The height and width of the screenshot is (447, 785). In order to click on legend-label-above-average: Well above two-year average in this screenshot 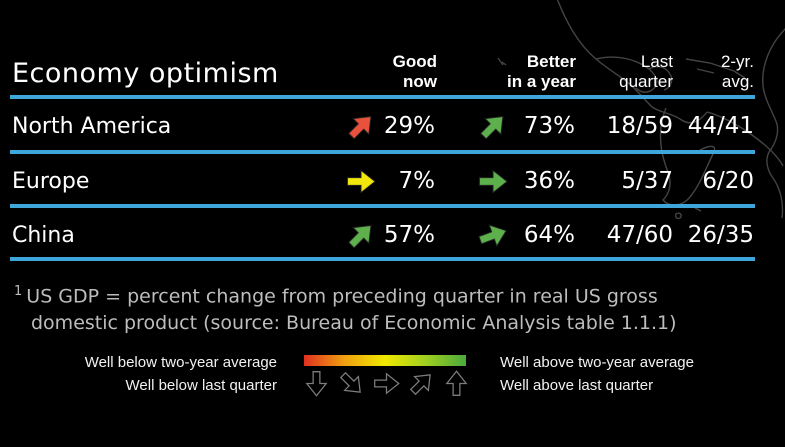, I will do `click(597, 362)`.